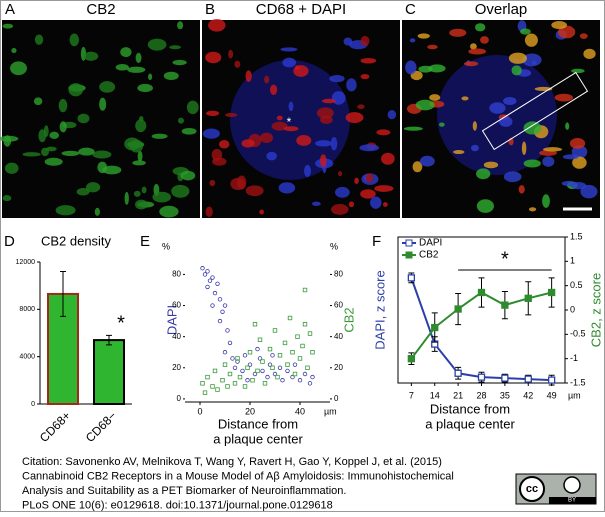 The image size is (605, 517). I want to click on y2-tick-label: 80, so click(338, 274).